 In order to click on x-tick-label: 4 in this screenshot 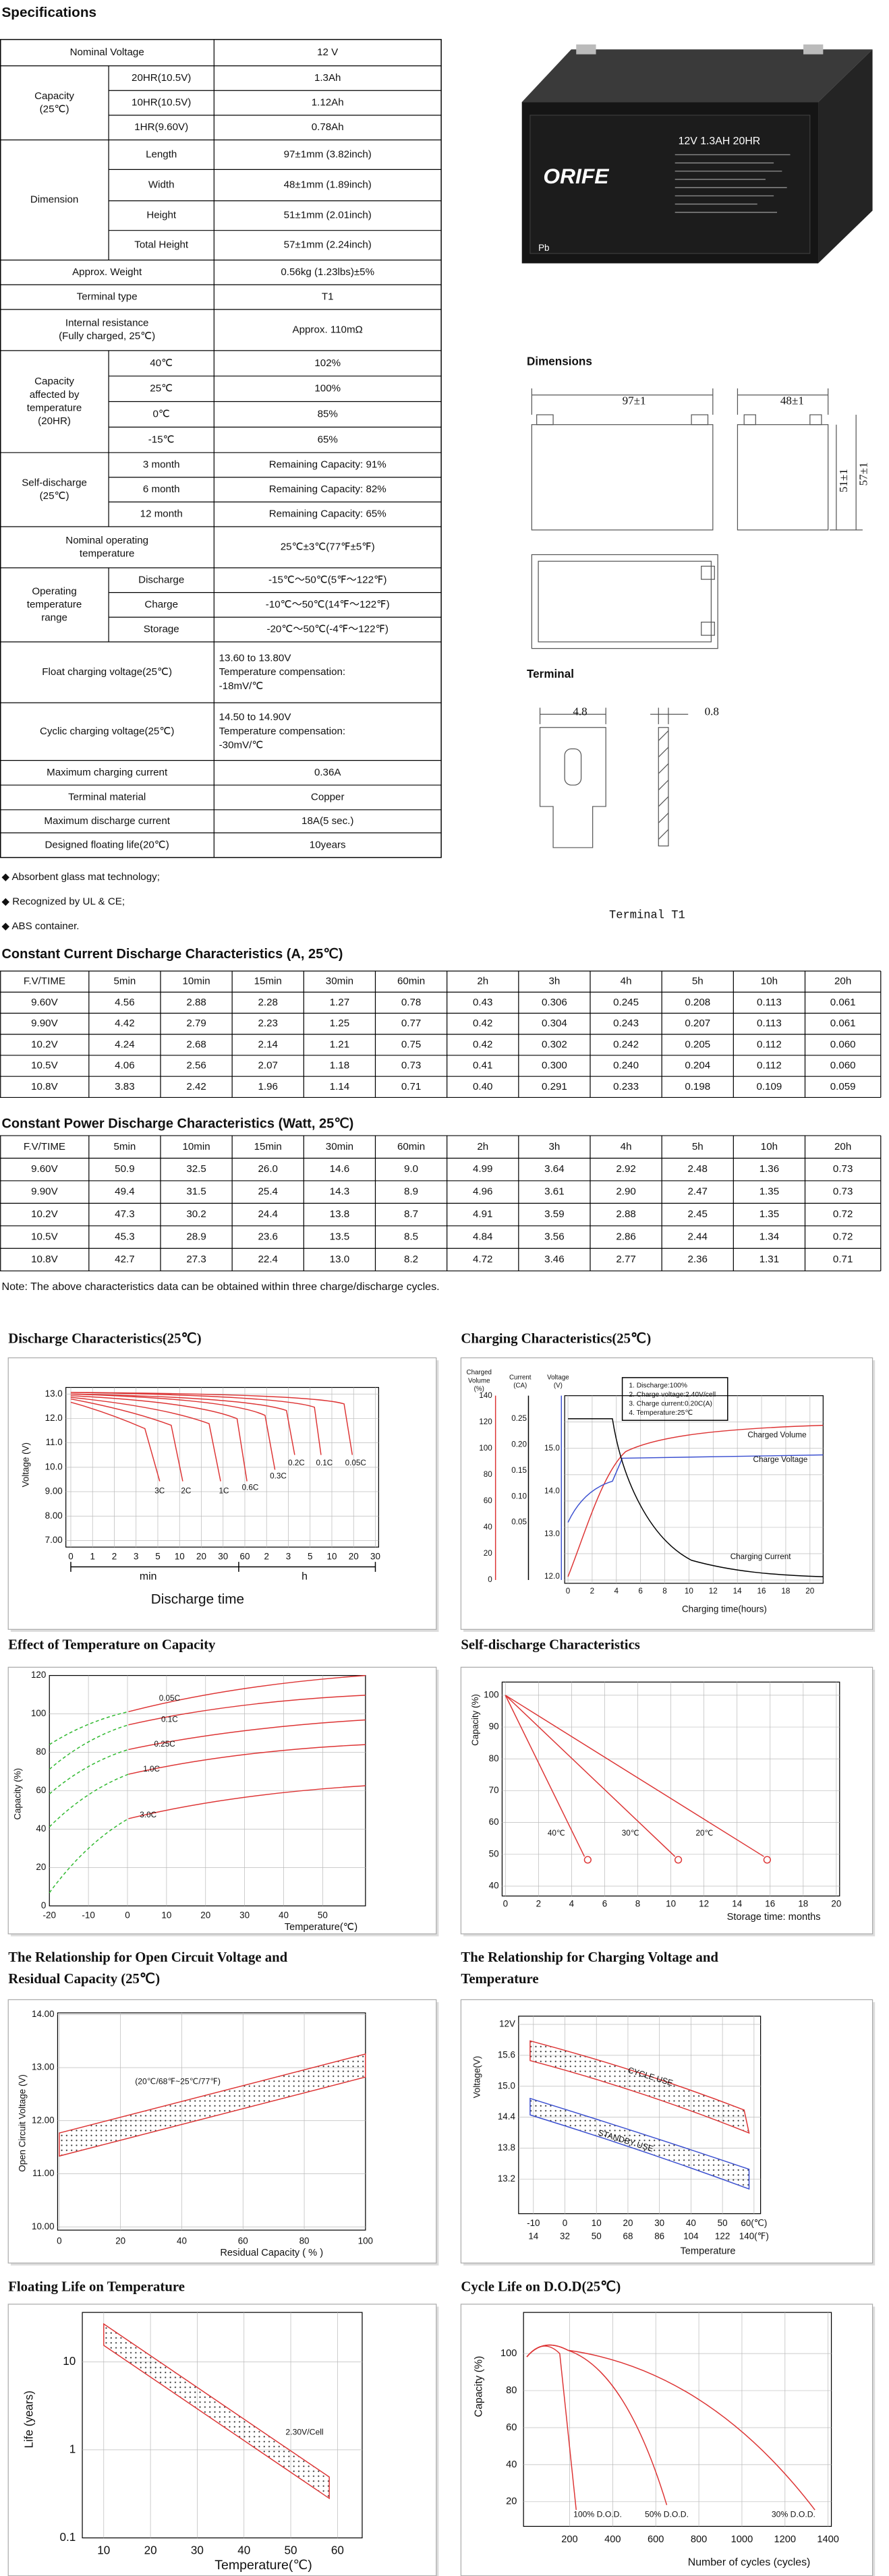, I will do `click(616, 1591)`.